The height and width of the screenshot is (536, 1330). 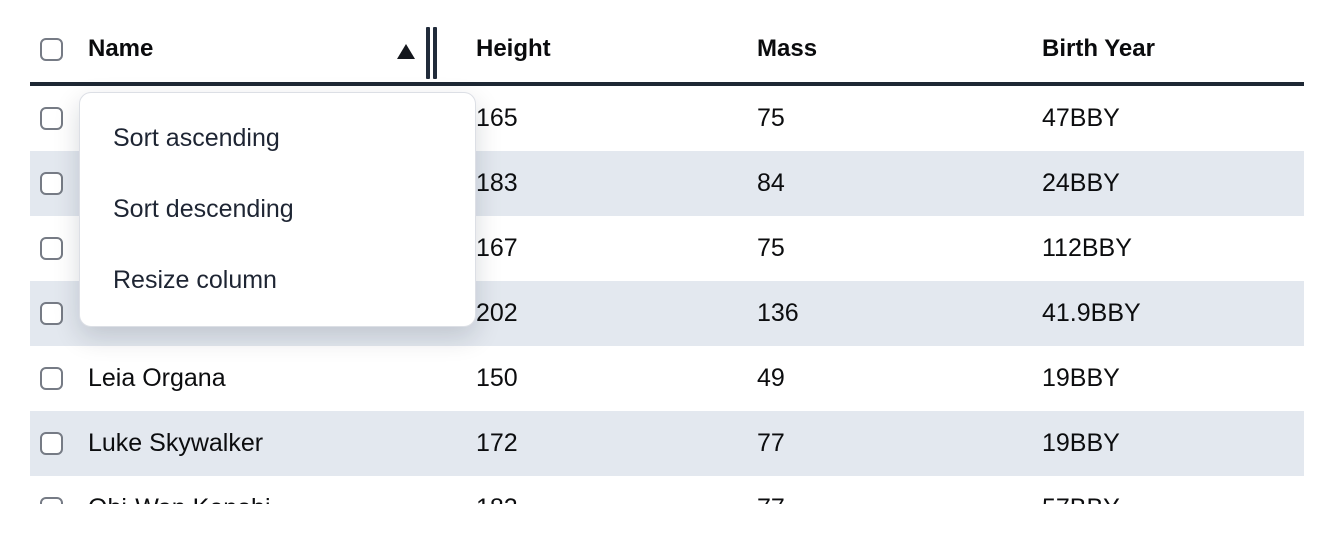 I want to click on cell-mass: 84, so click(x=771, y=183).